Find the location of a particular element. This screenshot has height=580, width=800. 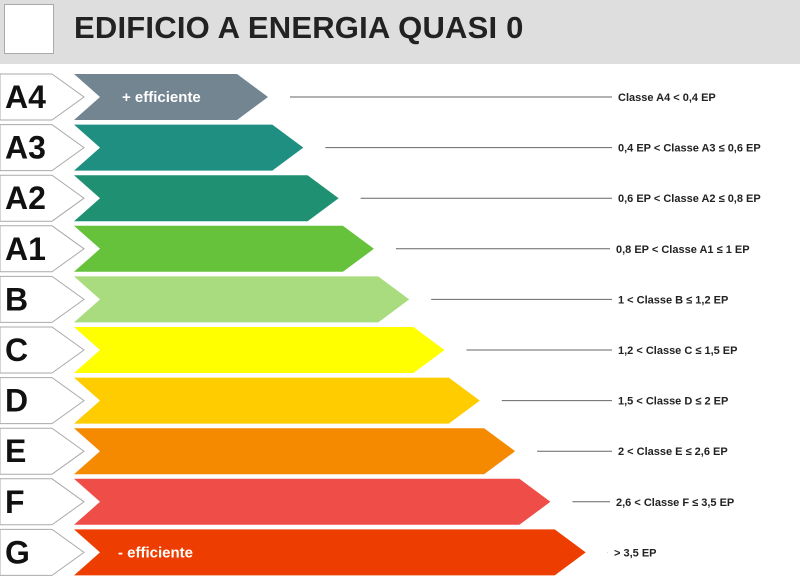

class-label: A4 is located at coordinates (25, 97).